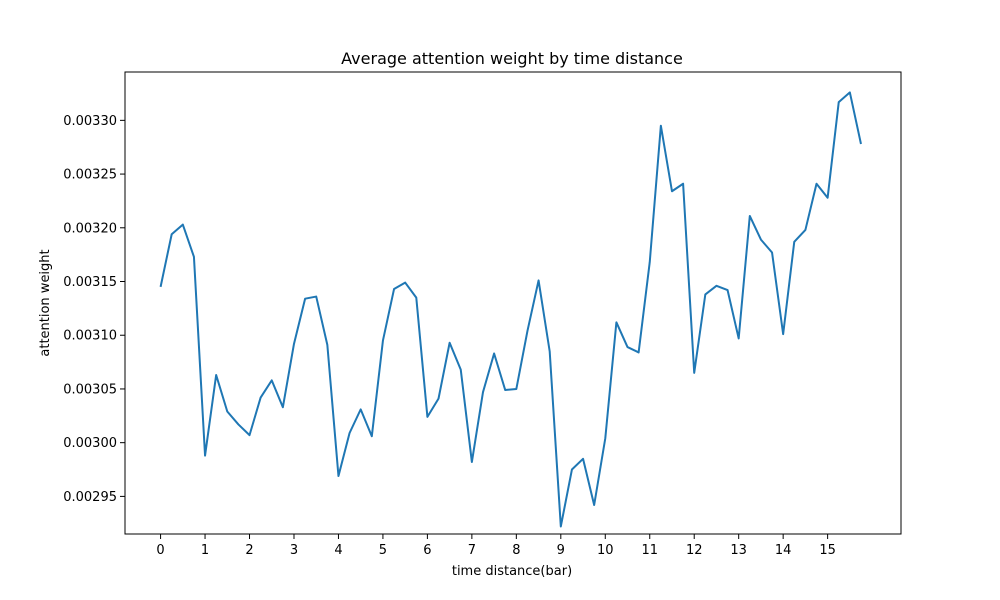 The image size is (1000, 600). I want to click on x-tick-label: 11, so click(649, 550).